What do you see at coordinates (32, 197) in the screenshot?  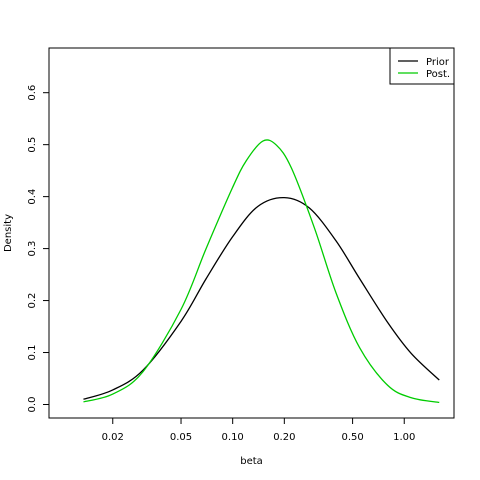 I see `y-tick-label: 0.4` at bounding box center [32, 197].